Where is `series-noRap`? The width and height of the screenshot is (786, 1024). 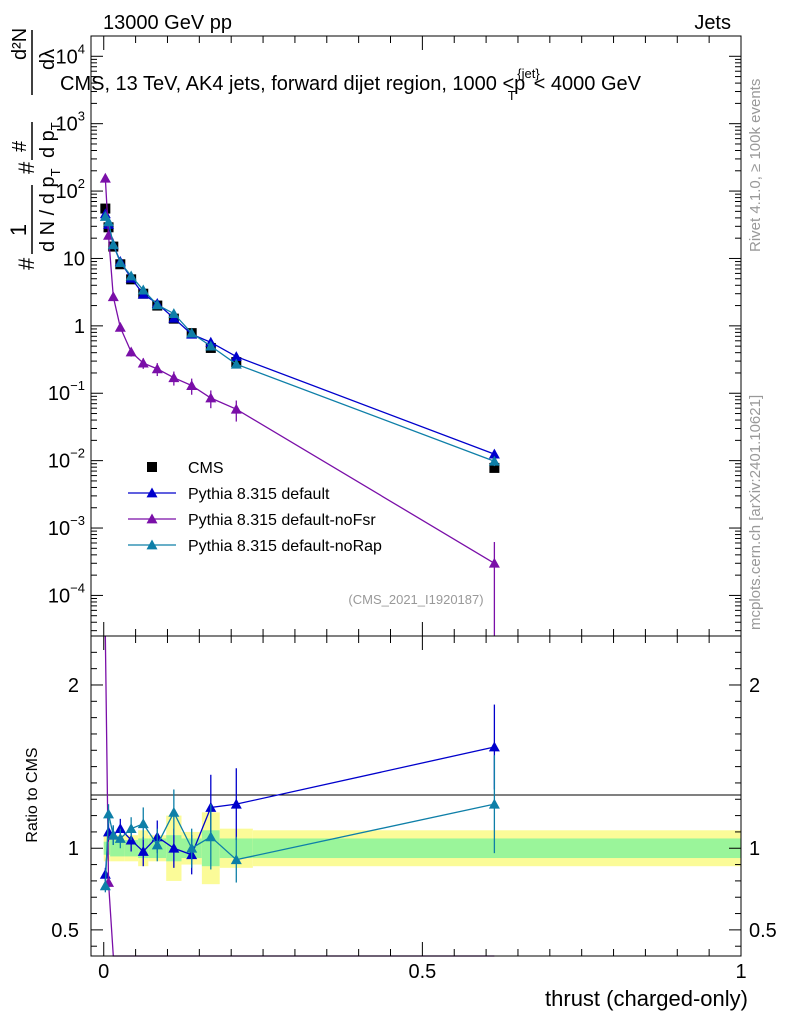
series-noRap is located at coordinates (299, 338).